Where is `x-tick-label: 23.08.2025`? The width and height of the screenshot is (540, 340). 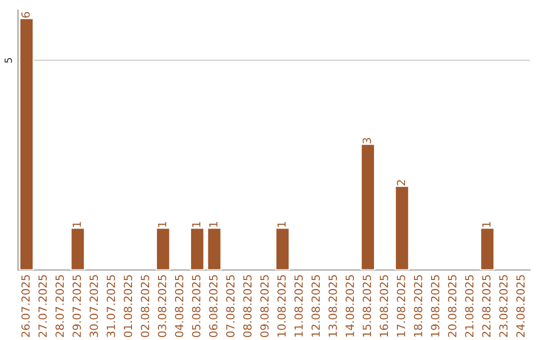
x-tick-label: 23.08.2025 is located at coordinates (503, 306).